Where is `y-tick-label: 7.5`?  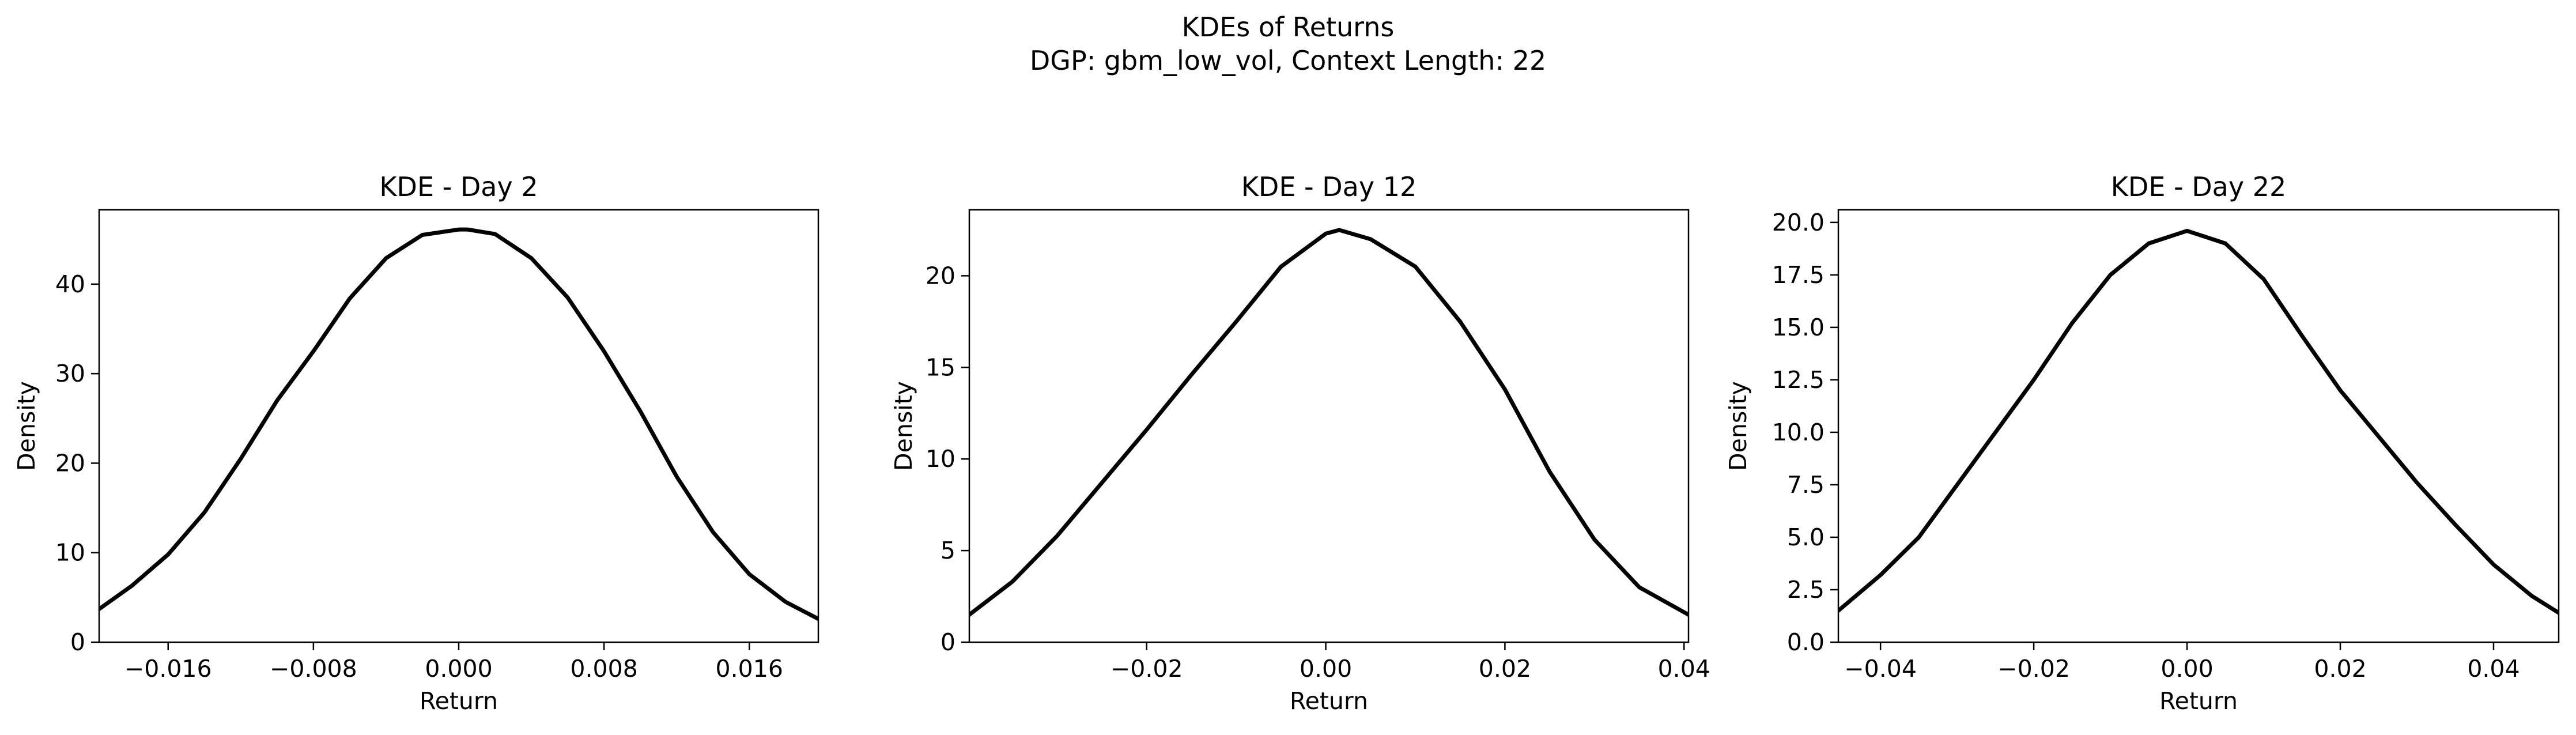 y-tick-label: 7.5 is located at coordinates (1806, 485).